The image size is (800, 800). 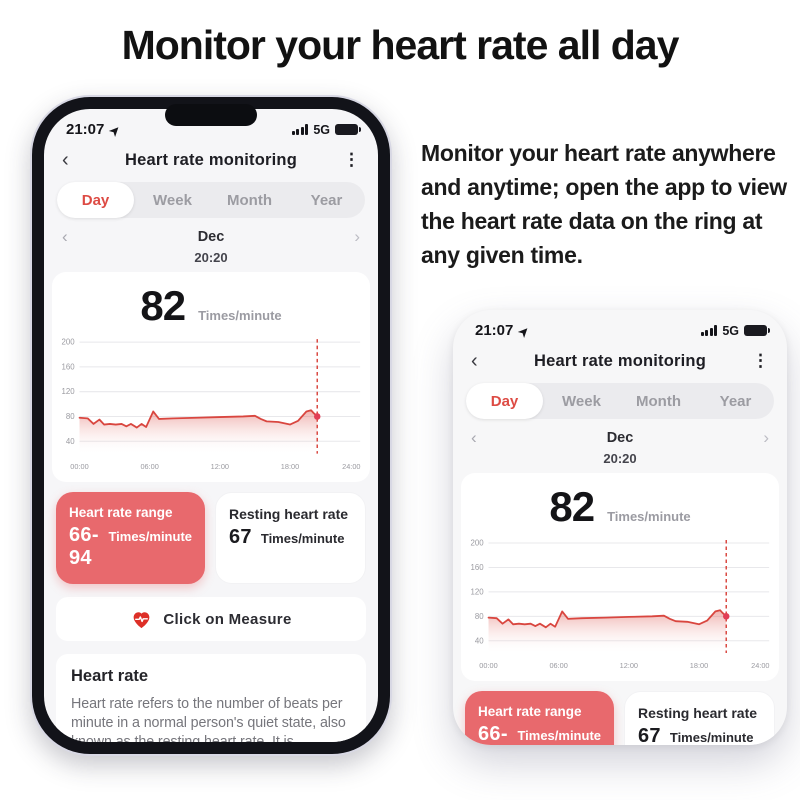 What do you see at coordinates (110, 676) in the screenshot?
I see `info-title: Heart rate` at bounding box center [110, 676].